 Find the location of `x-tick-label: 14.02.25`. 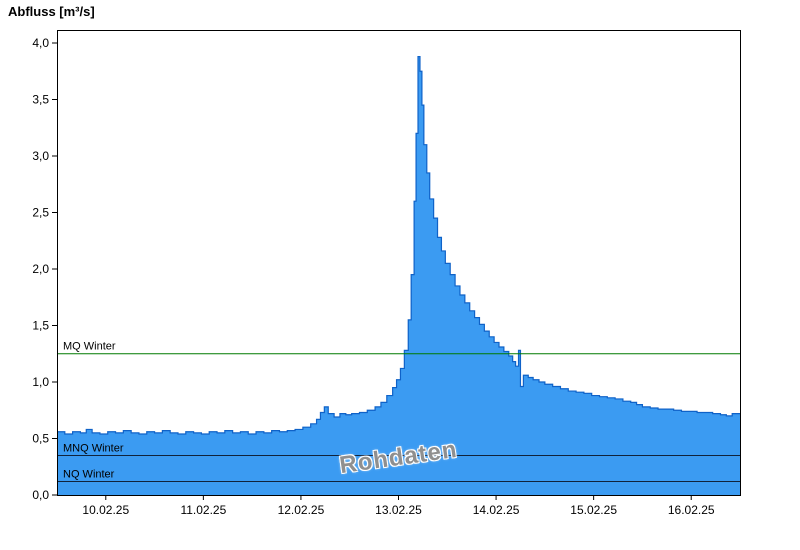

x-tick-label: 14.02.25 is located at coordinates (496, 510).